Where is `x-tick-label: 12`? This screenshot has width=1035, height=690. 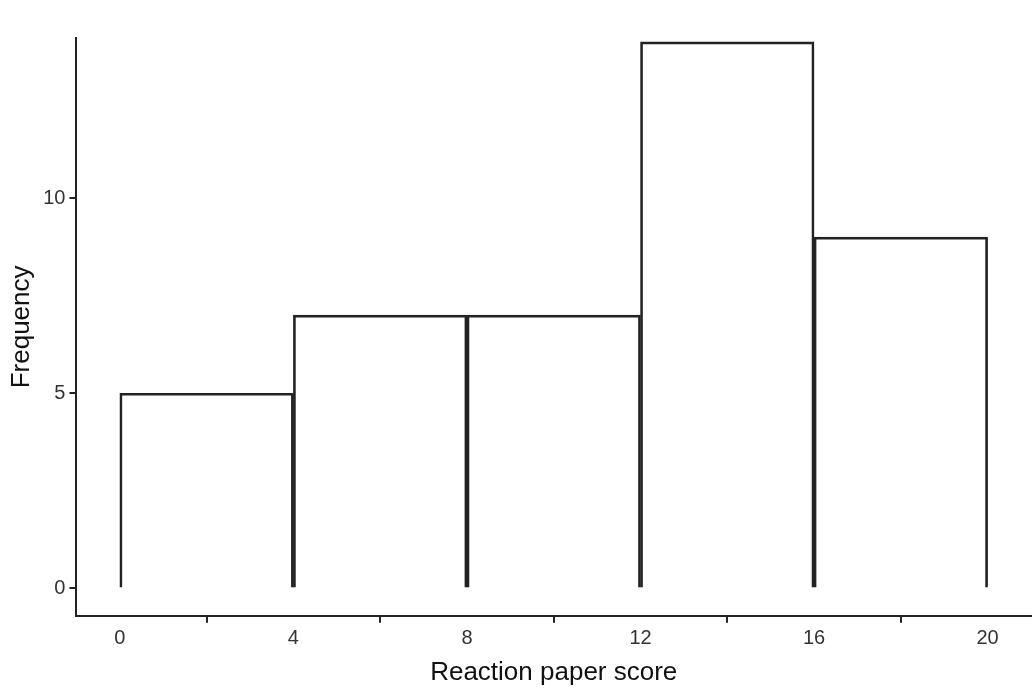 x-tick-label: 12 is located at coordinates (640, 637).